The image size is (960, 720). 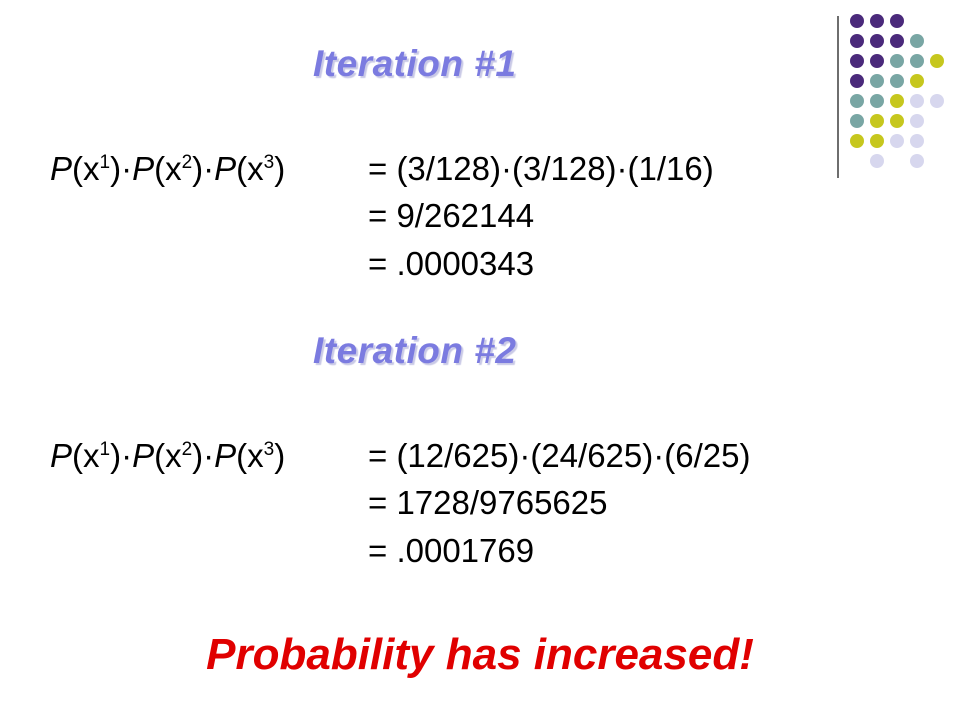 I want to click on iteration-2-line-1: = (12/625)·(24/625)·(6/25), so click(x=559, y=455).